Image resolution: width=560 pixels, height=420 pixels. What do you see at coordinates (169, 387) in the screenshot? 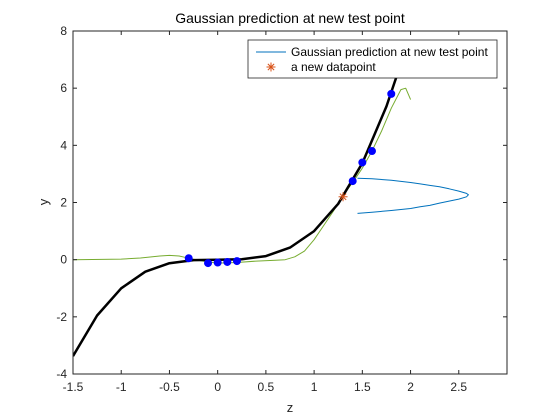
I see `x-tick-label: -0.5` at bounding box center [169, 387].